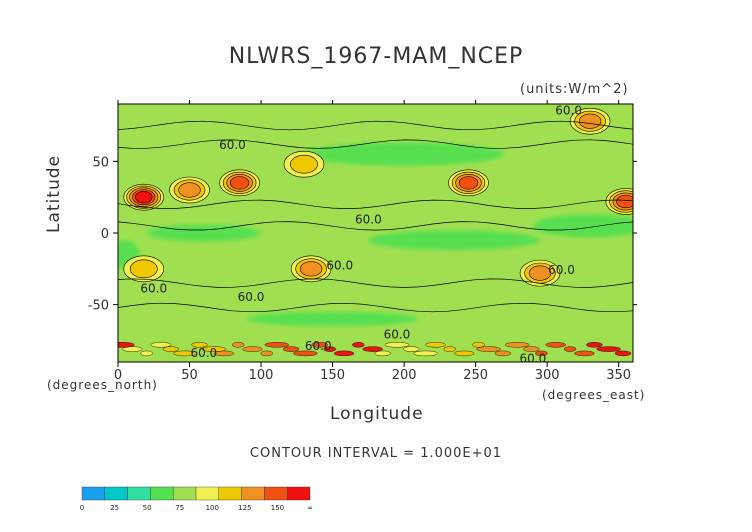 The width and height of the screenshot is (752, 532). I want to click on x-tick-label: 300, so click(547, 375).